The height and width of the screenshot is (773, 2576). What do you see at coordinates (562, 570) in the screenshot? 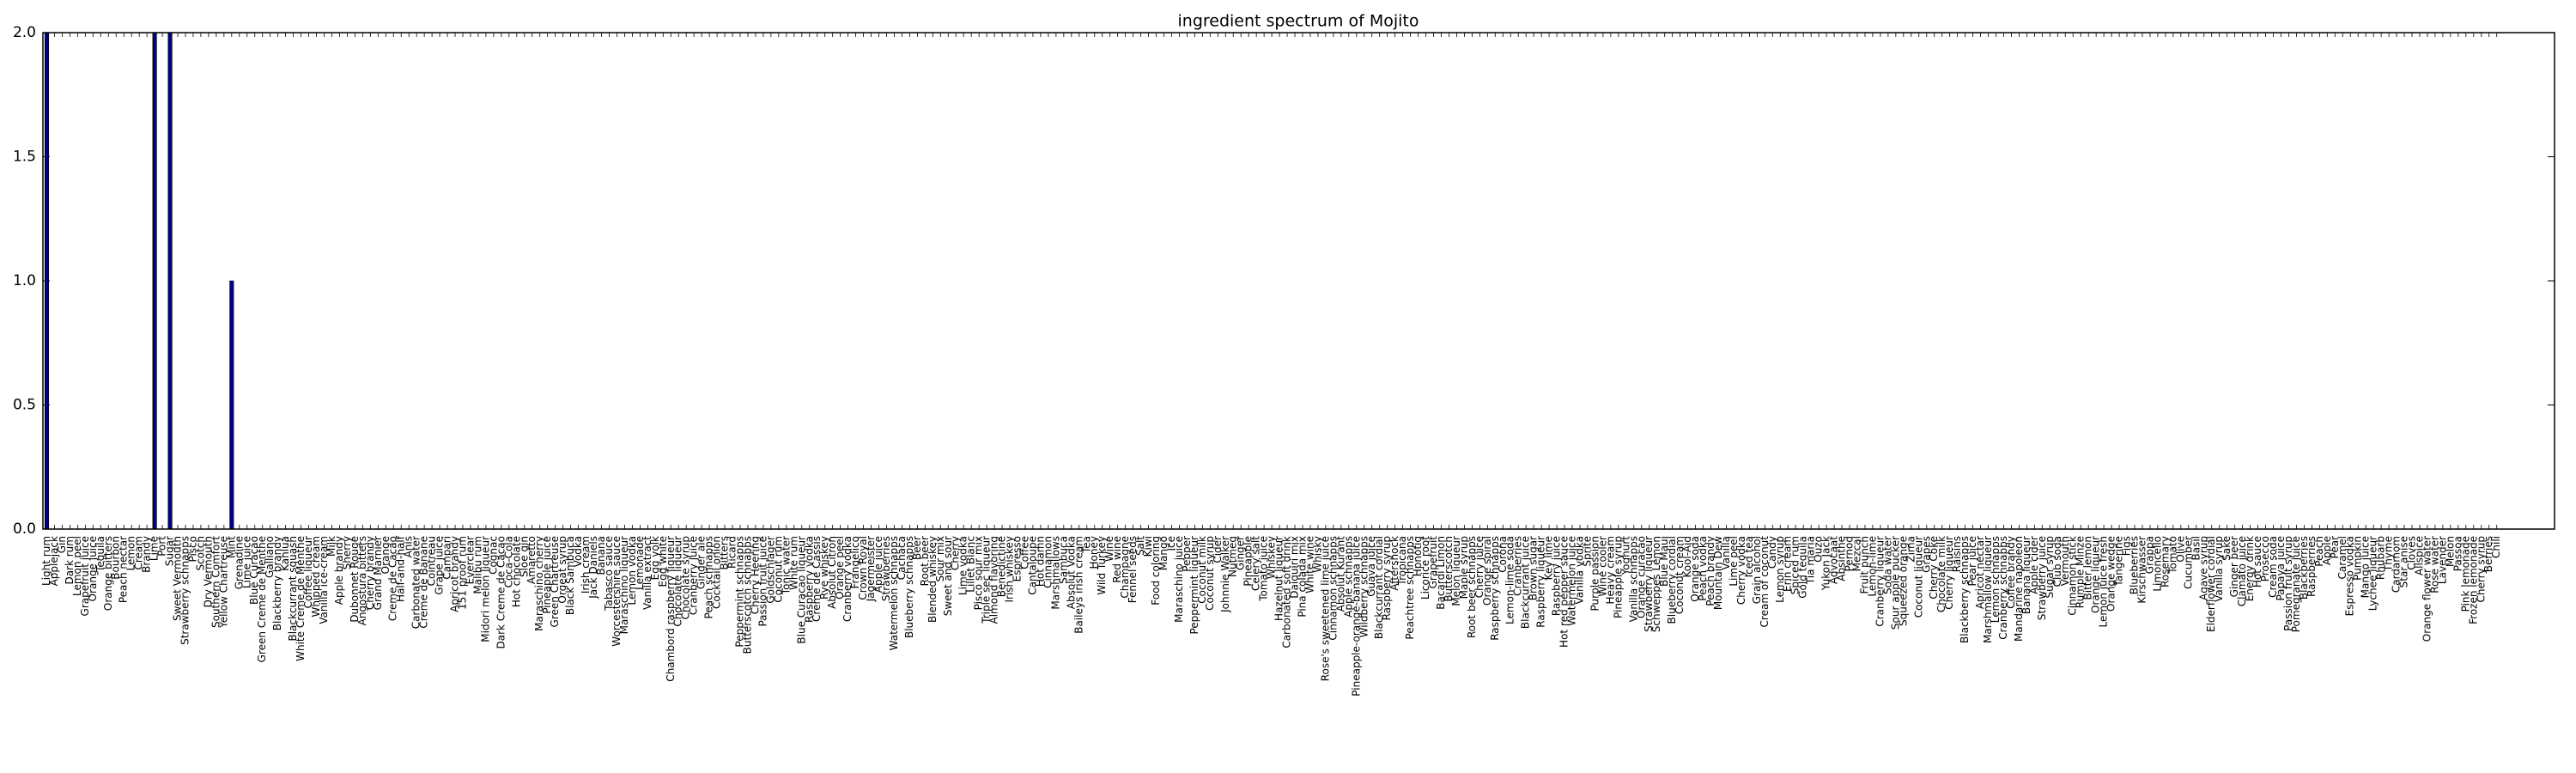
I see `x-tick-label: Orgeat syrup` at bounding box center [562, 570].